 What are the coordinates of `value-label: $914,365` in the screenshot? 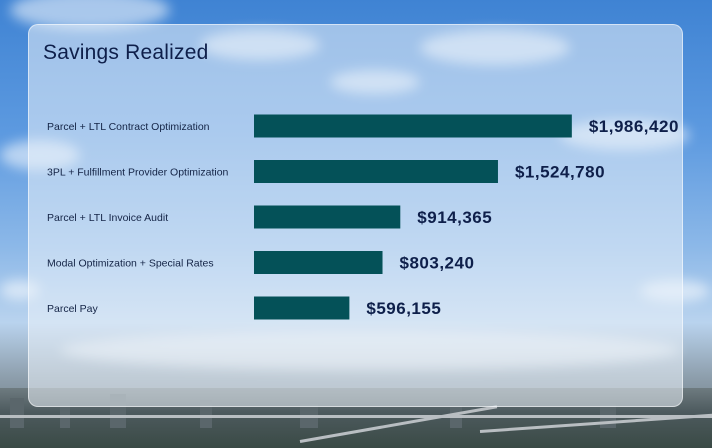 It's located at (454, 217).